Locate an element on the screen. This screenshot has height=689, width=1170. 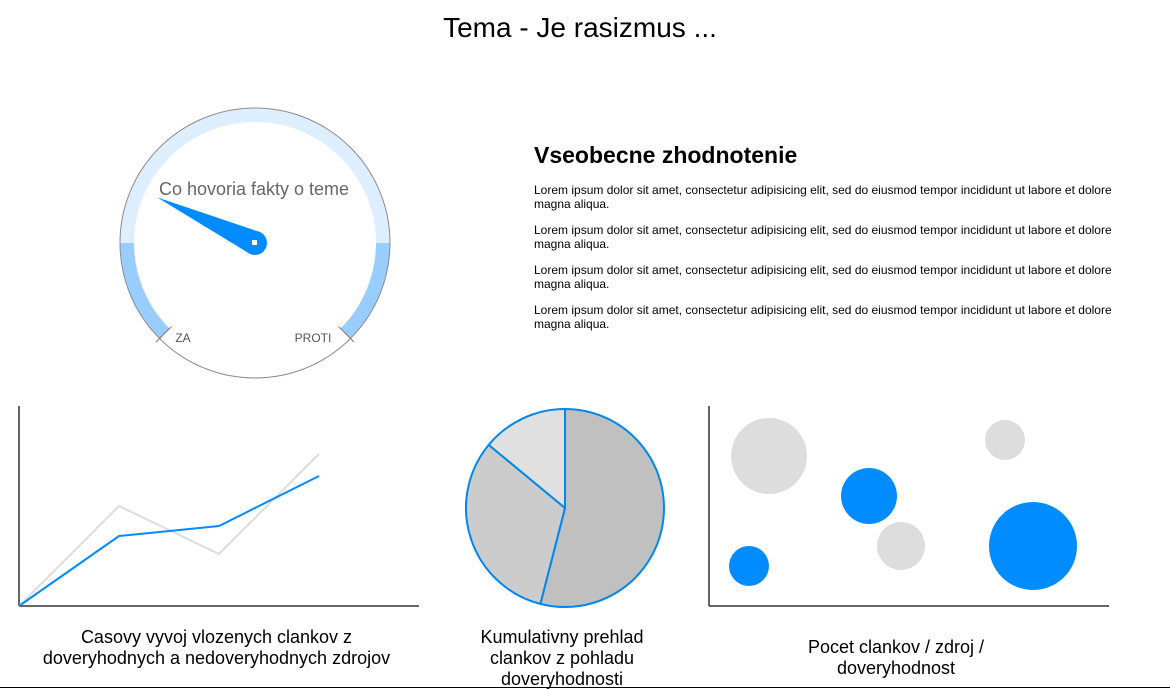
line-chart is located at coordinates (218, 506).